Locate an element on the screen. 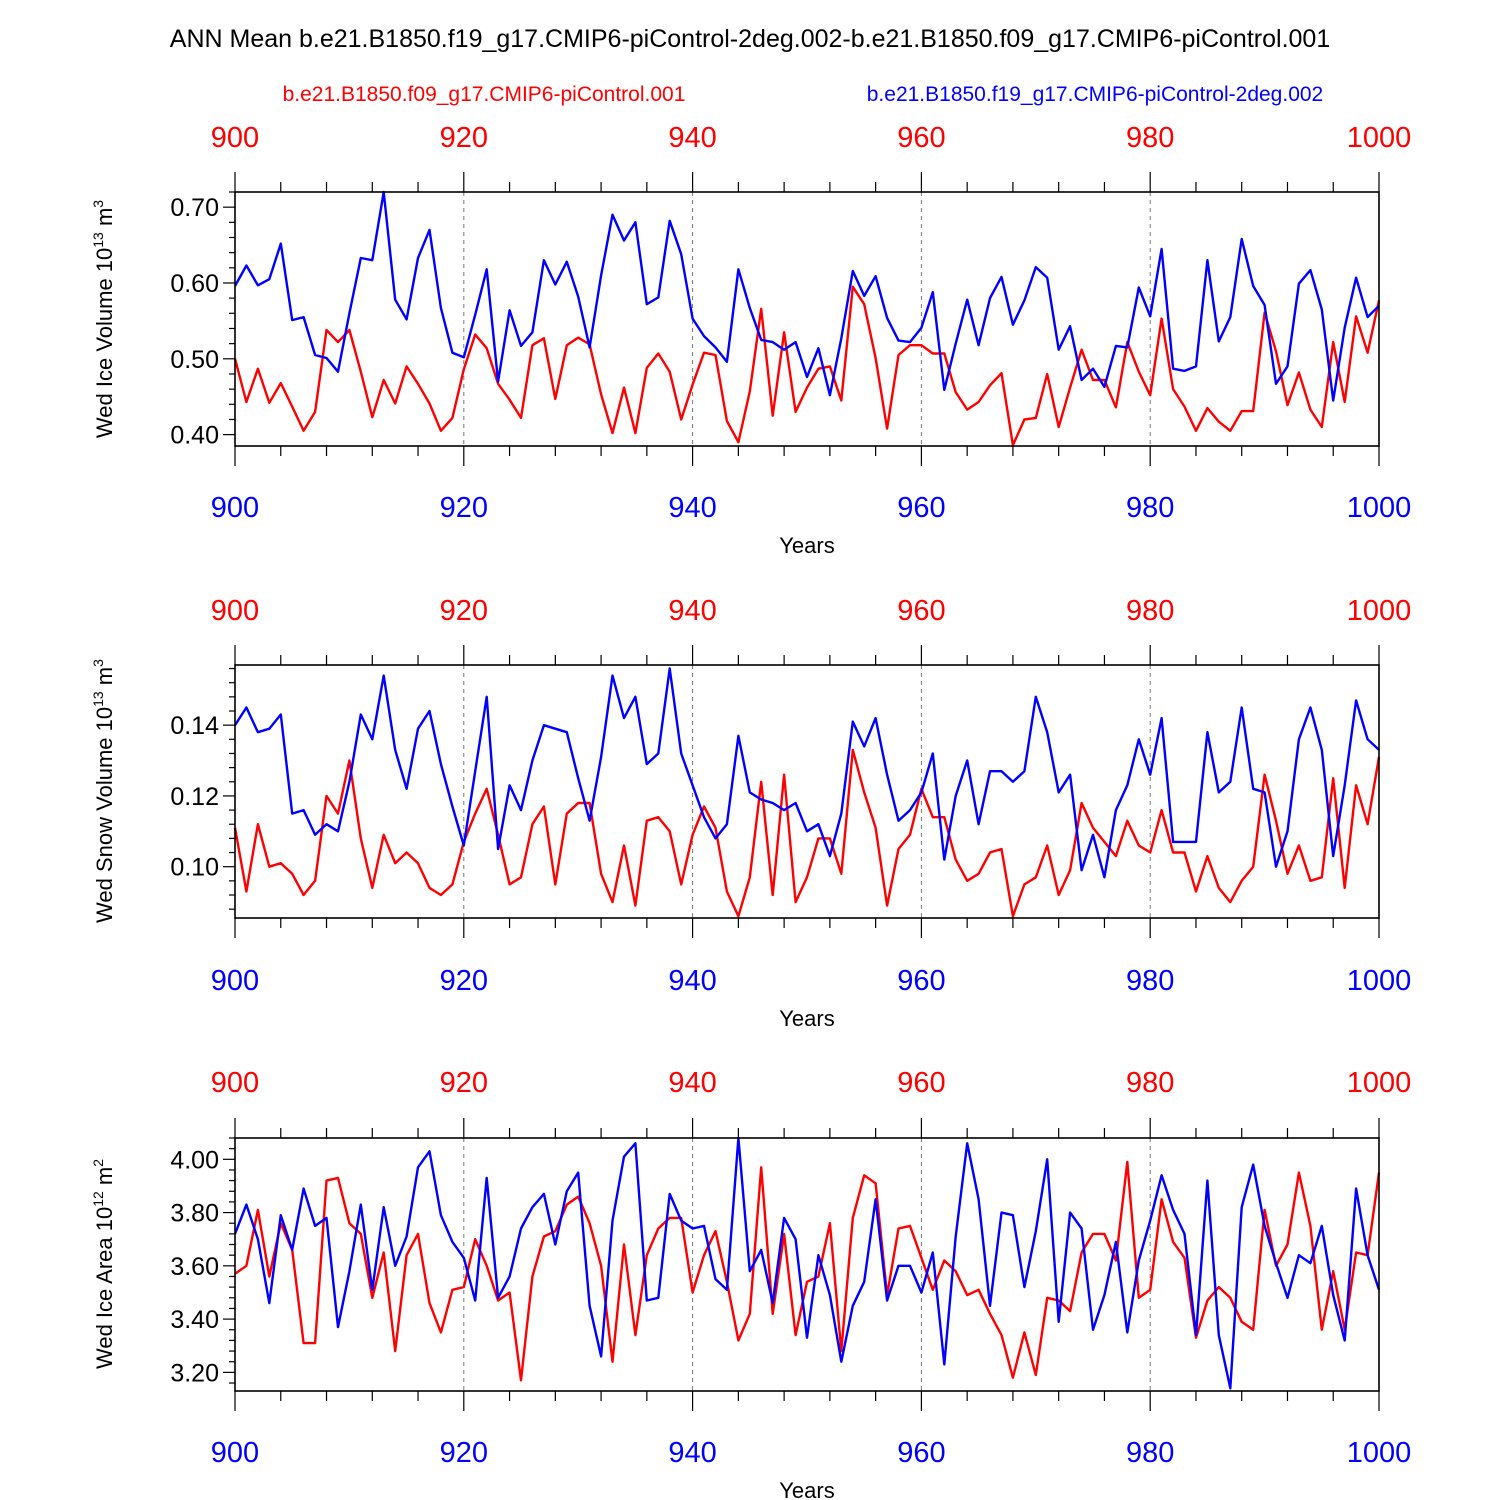  y-axis-label: Wed Snow Volume 1013 m3 is located at coordinates (103, 791).